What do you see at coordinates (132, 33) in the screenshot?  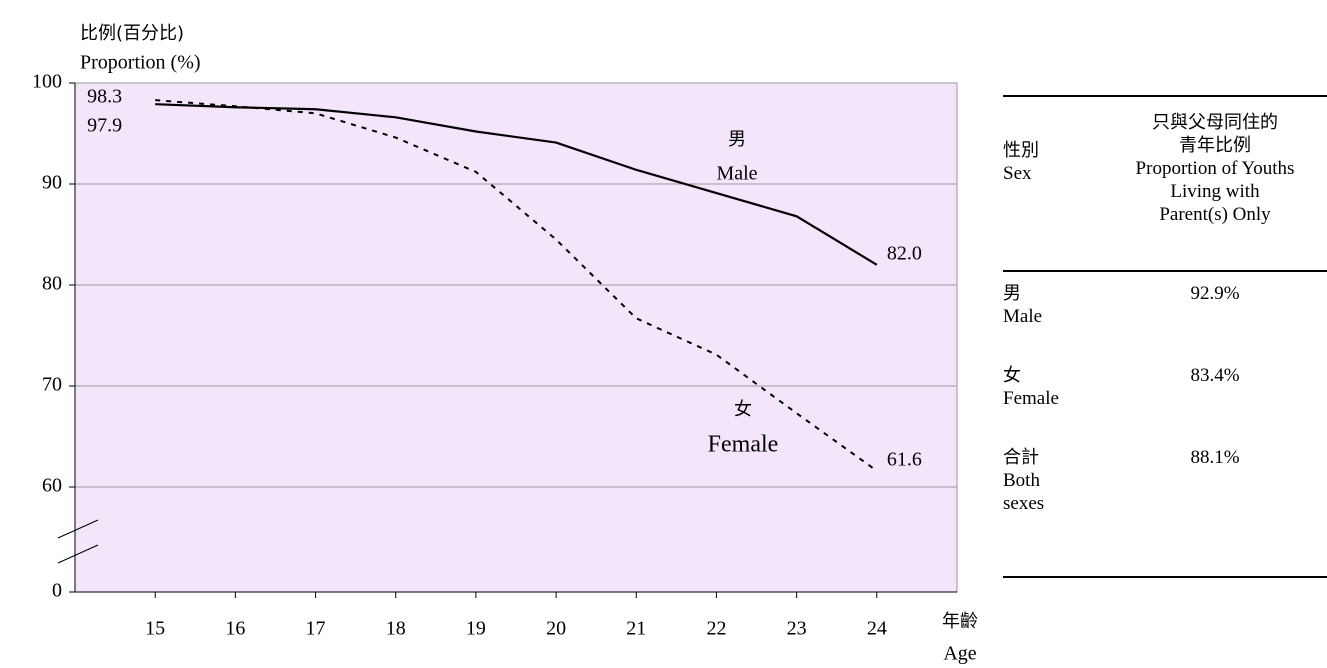 I see `y-title: 比例(百分比)` at bounding box center [132, 33].